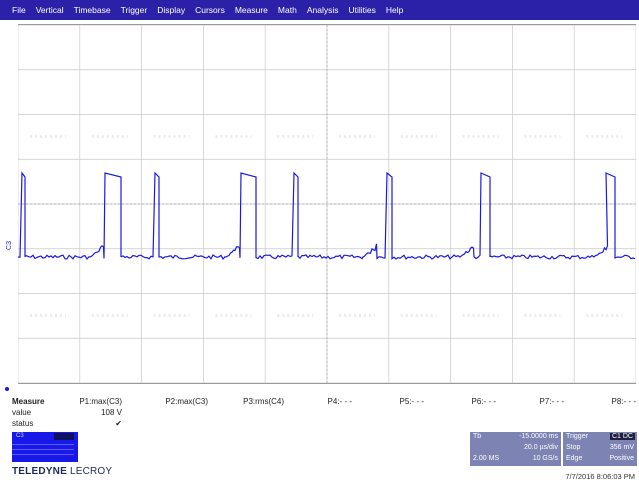  Describe the element at coordinates (339, 401) in the screenshot. I see `measure-p4-name: P4:- - -` at that location.